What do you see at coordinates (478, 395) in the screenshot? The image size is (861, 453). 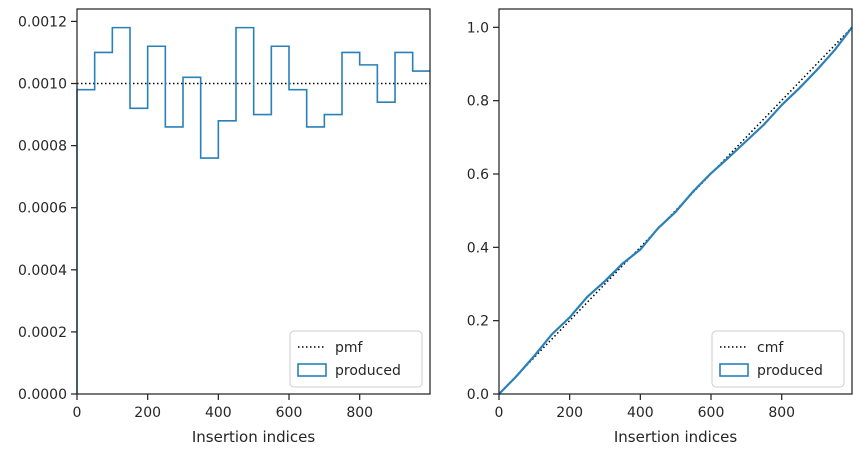 I see `y-tick-label: 0.0` at bounding box center [478, 395].